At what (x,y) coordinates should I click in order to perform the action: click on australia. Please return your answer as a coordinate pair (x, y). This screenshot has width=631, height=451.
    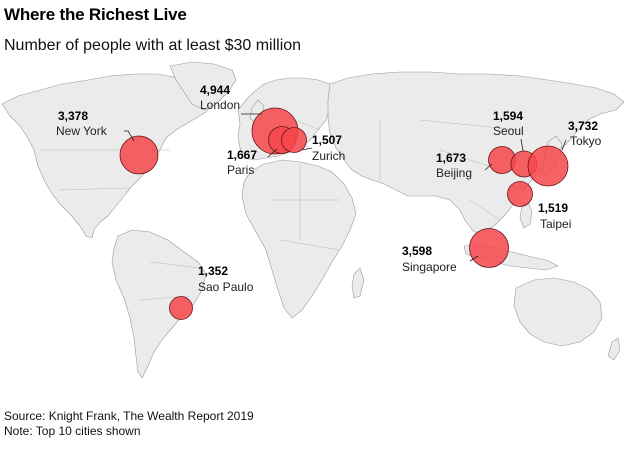
    Looking at the image, I should click on (558, 312).